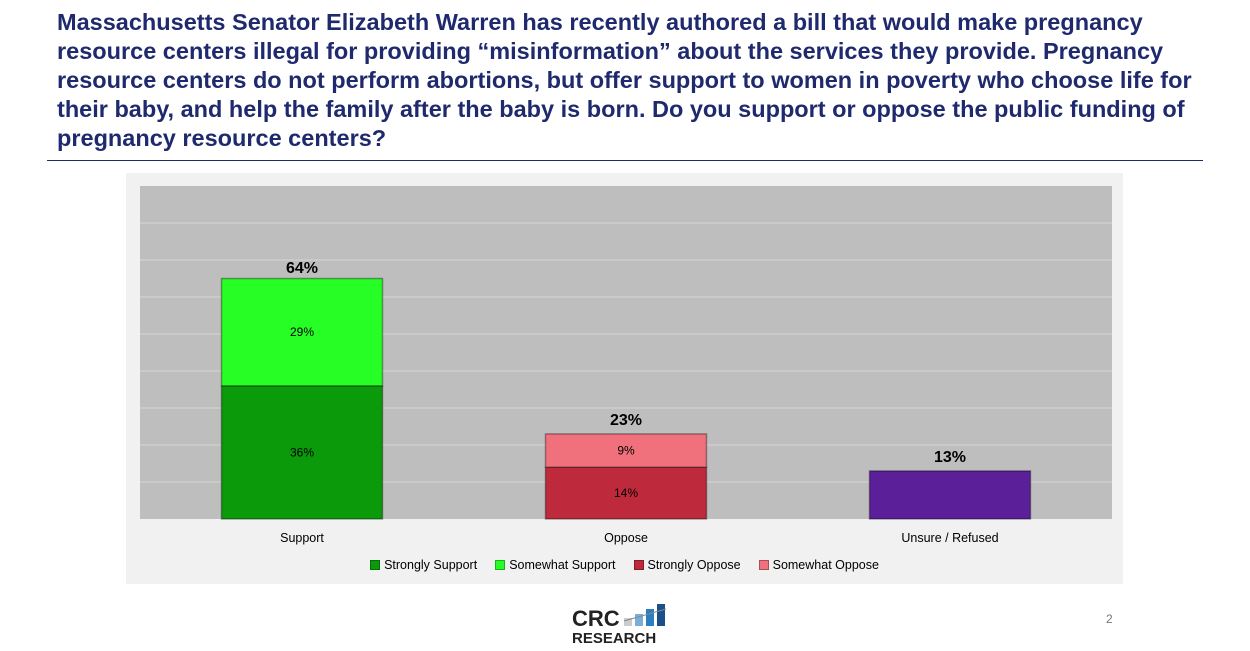 The width and height of the screenshot is (1250, 651). I want to click on legend-item: Strongly Oppose, so click(687, 565).